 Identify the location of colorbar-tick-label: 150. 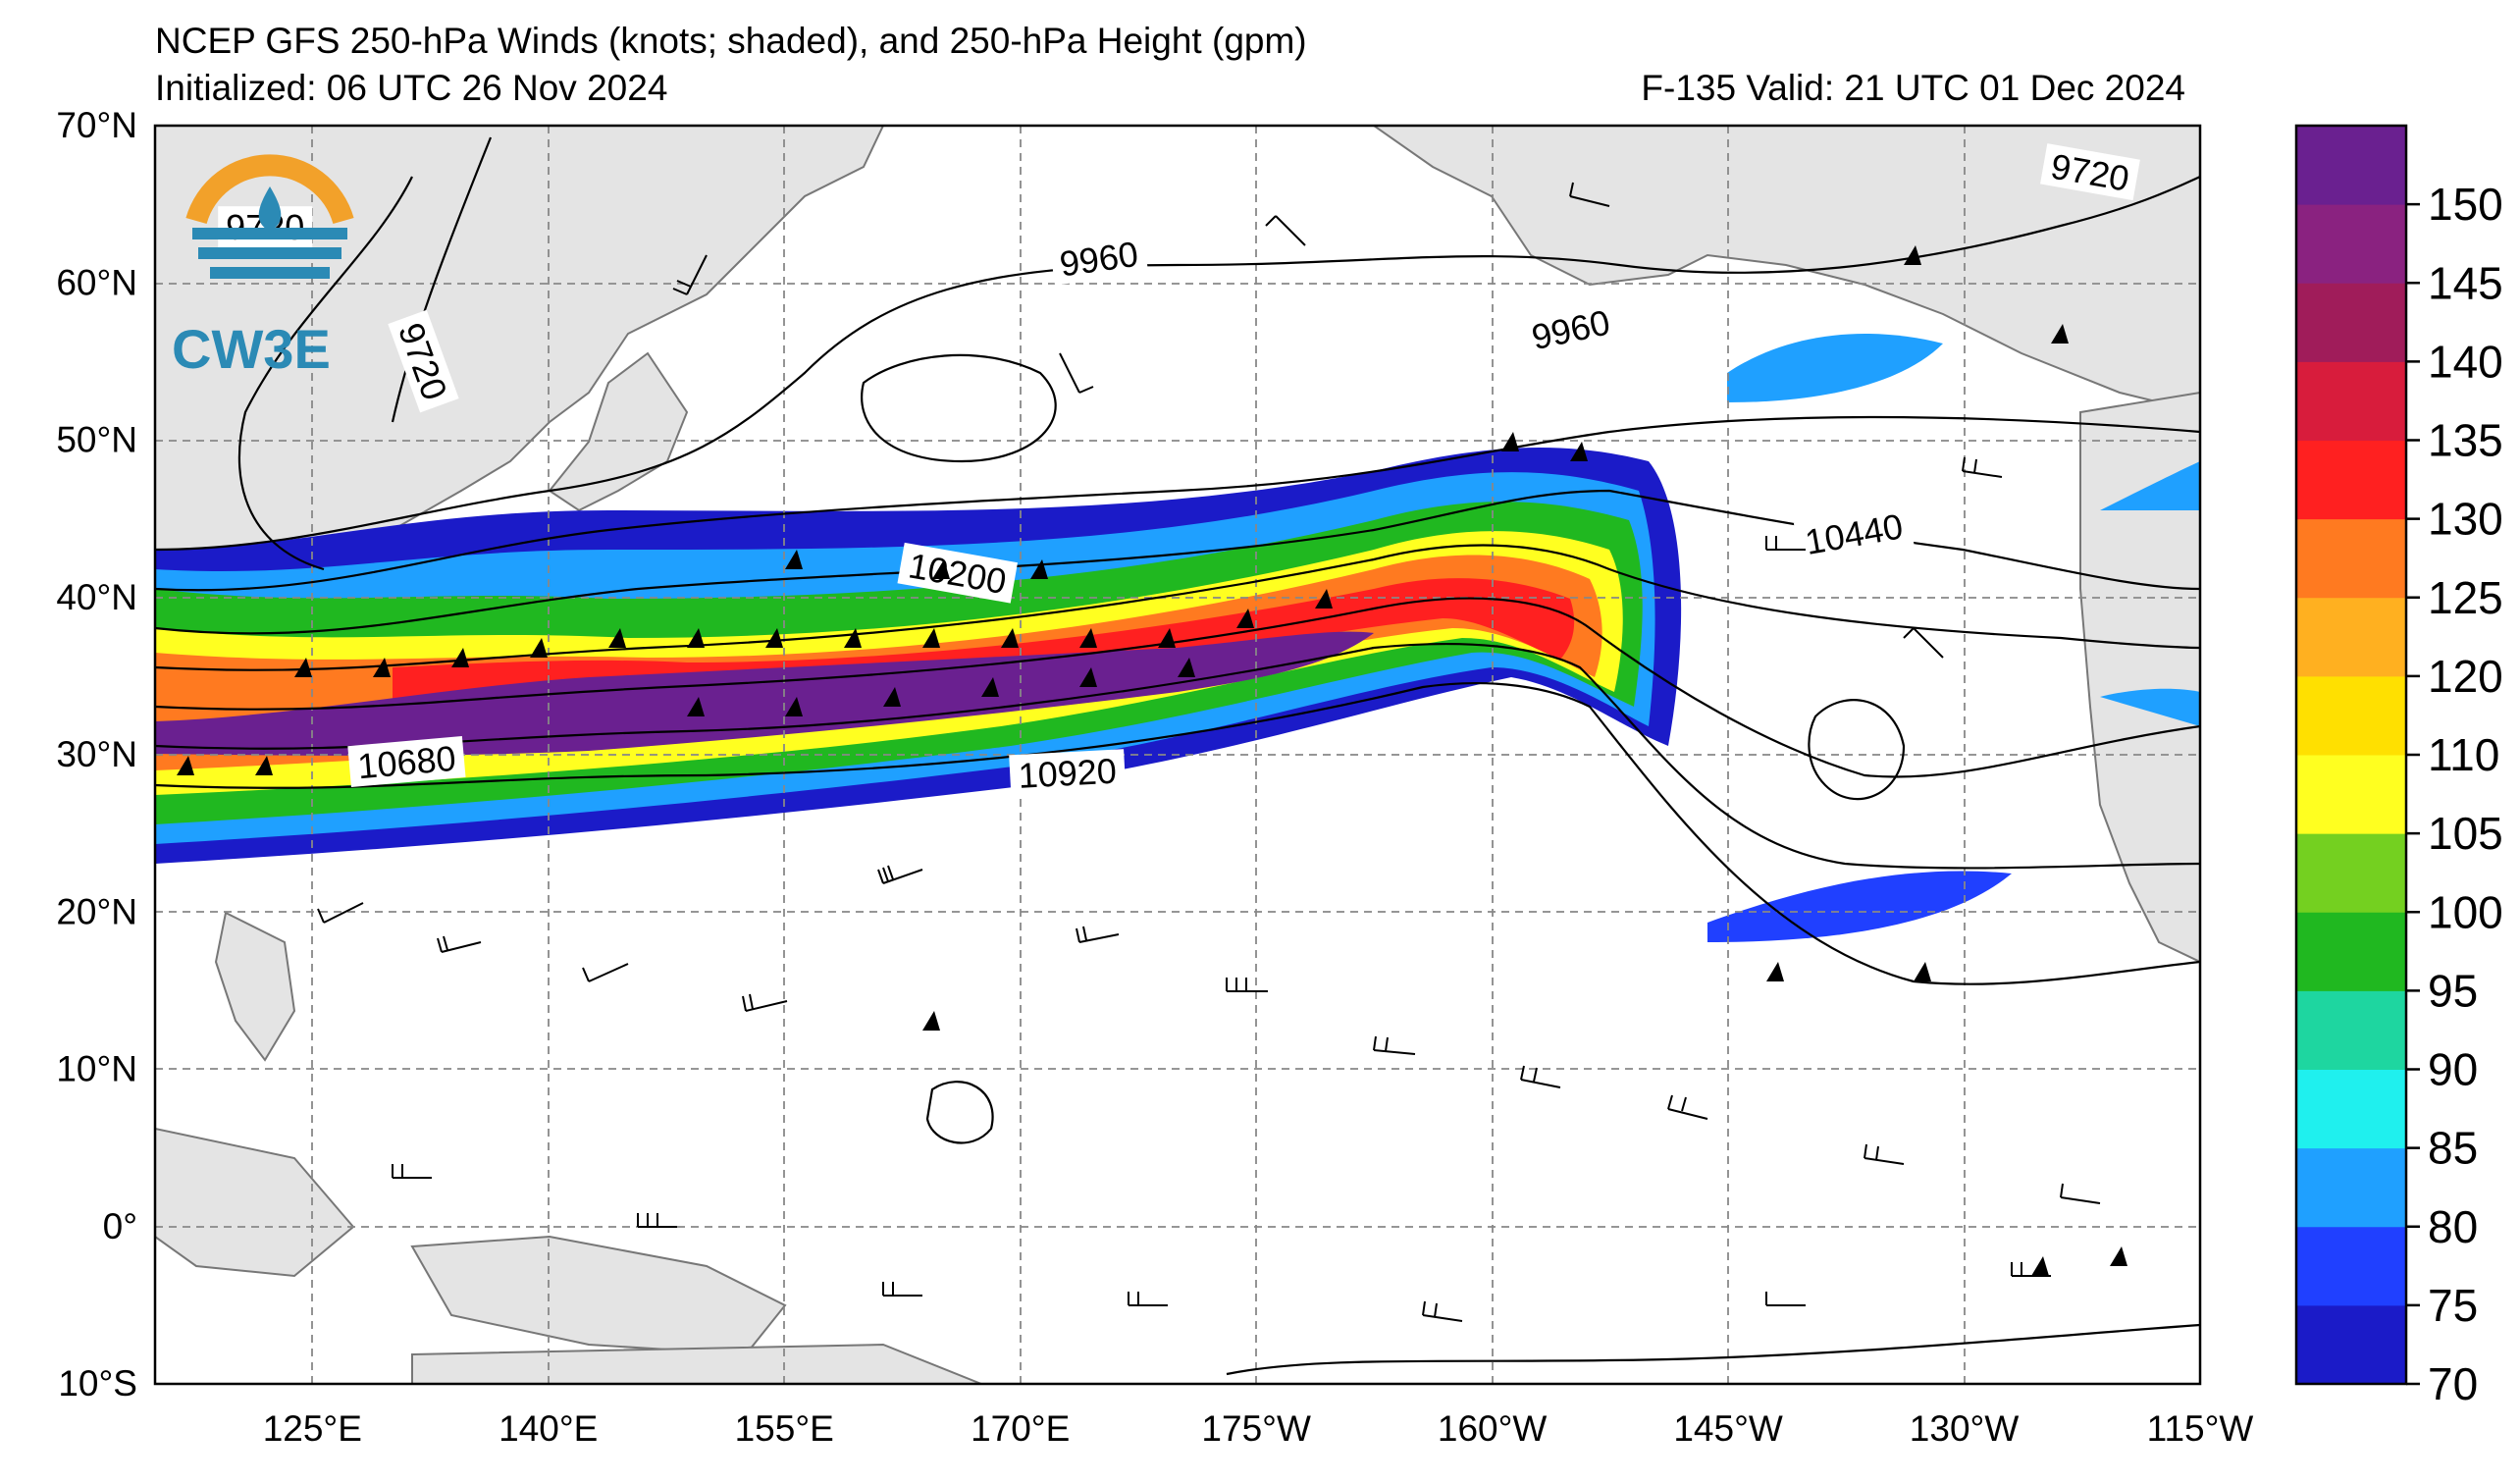
(2465, 205).